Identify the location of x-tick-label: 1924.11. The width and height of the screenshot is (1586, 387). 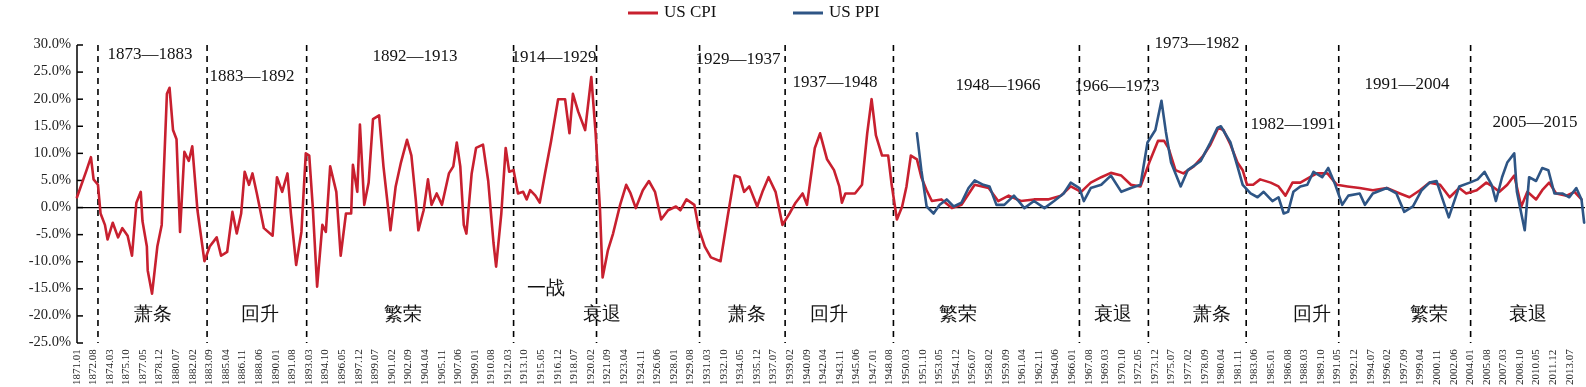
(639, 367).